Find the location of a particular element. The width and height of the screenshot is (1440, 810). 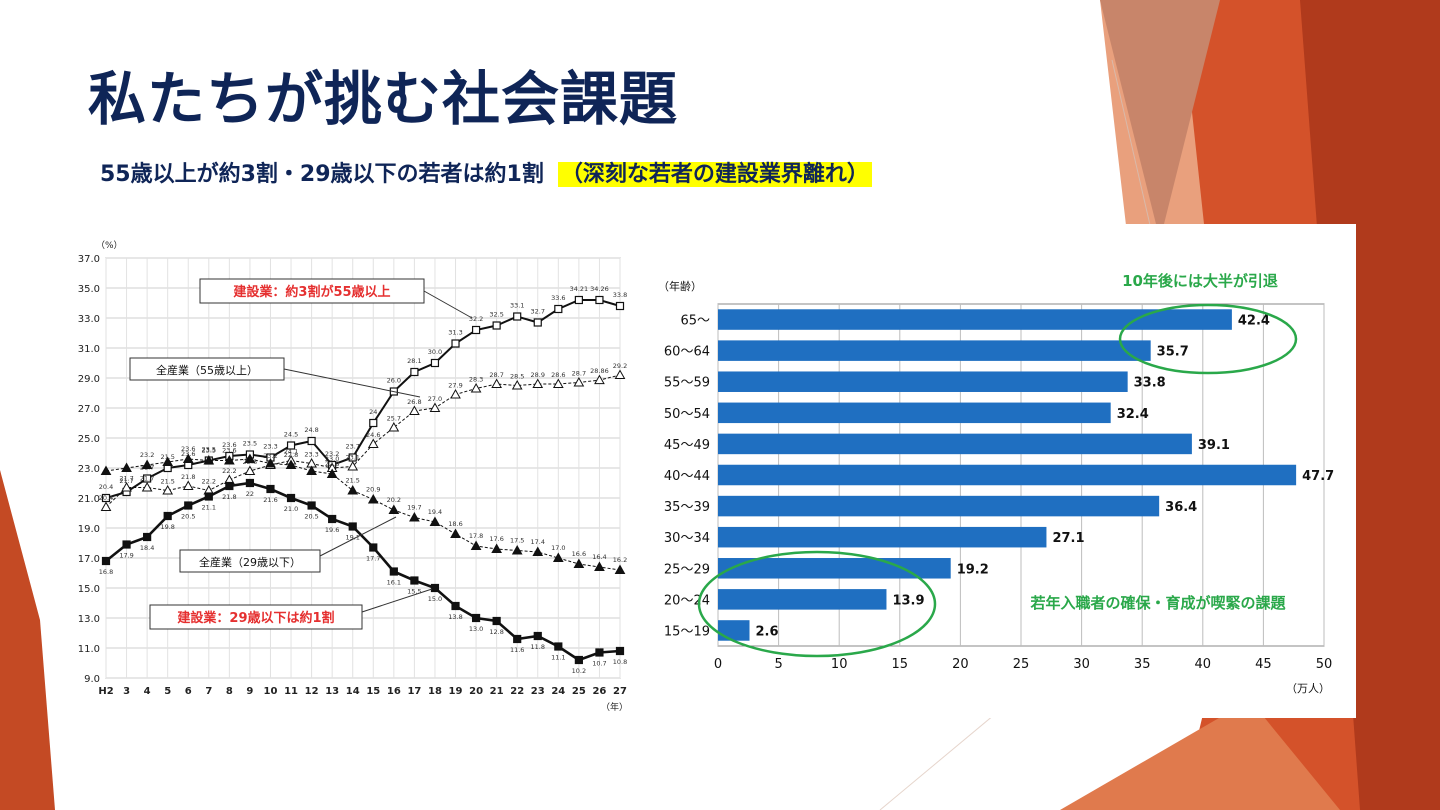

deco-shape-right-shade is located at coordinates (1160, 120).